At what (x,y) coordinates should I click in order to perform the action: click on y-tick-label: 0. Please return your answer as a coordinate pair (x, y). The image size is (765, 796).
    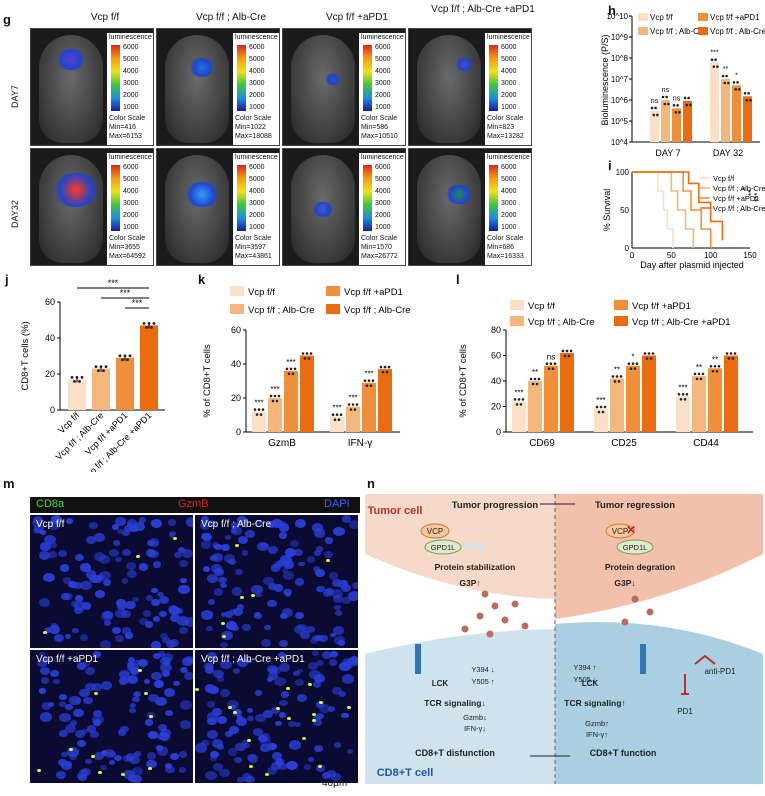
    Looking at the image, I should click on (238, 432).